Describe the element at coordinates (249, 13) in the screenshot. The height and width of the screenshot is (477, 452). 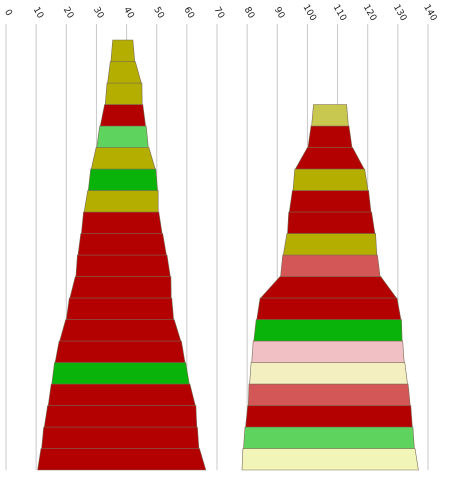
I see `x-tick-label: 80` at that location.